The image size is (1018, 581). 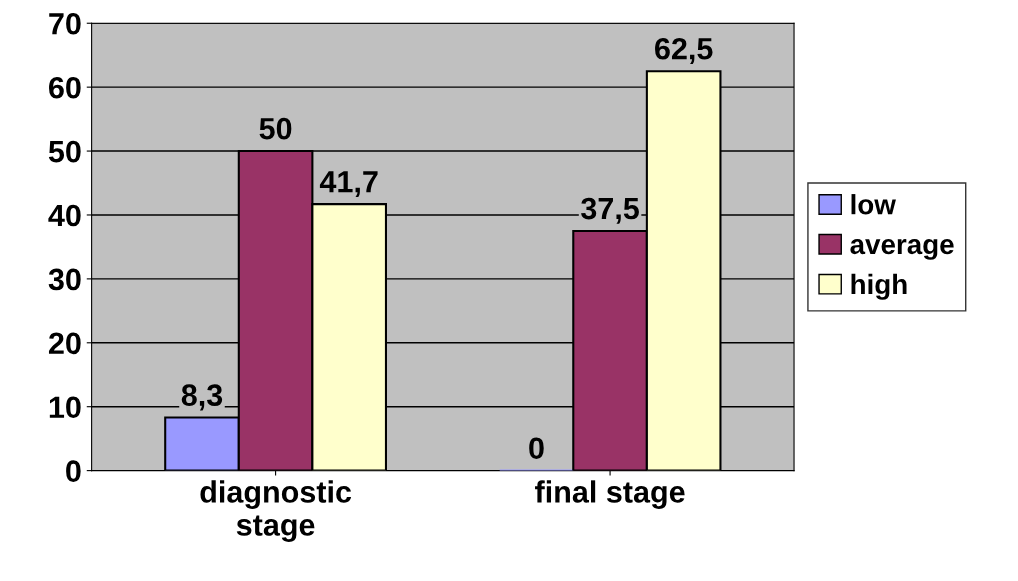 I want to click on y-tick-label: 10, so click(x=65, y=407).